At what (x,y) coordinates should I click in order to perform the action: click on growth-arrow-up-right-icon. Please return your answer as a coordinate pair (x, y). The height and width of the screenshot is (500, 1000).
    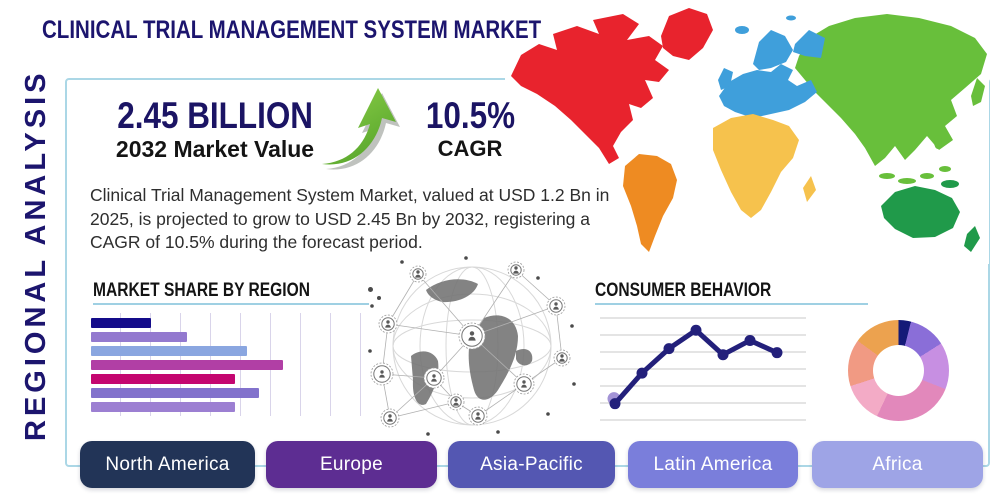
    Looking at the image, I should click on (360, 127).